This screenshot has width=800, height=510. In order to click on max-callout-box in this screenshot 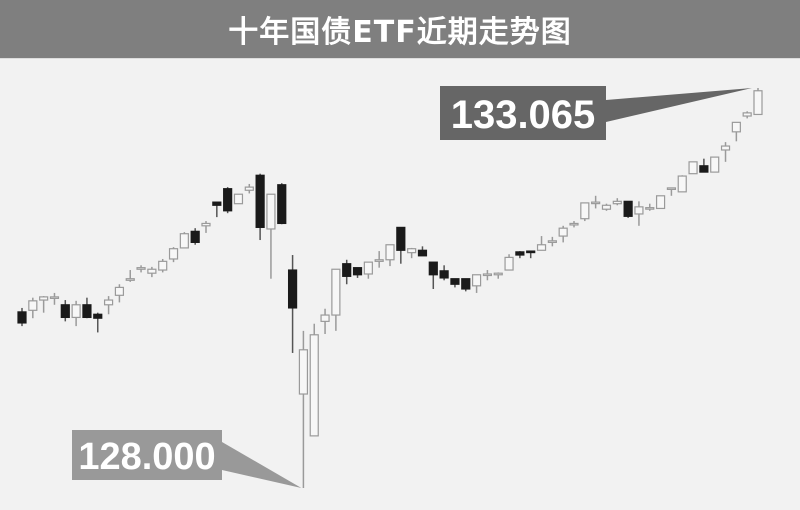, I will do `click(523, 113)`.